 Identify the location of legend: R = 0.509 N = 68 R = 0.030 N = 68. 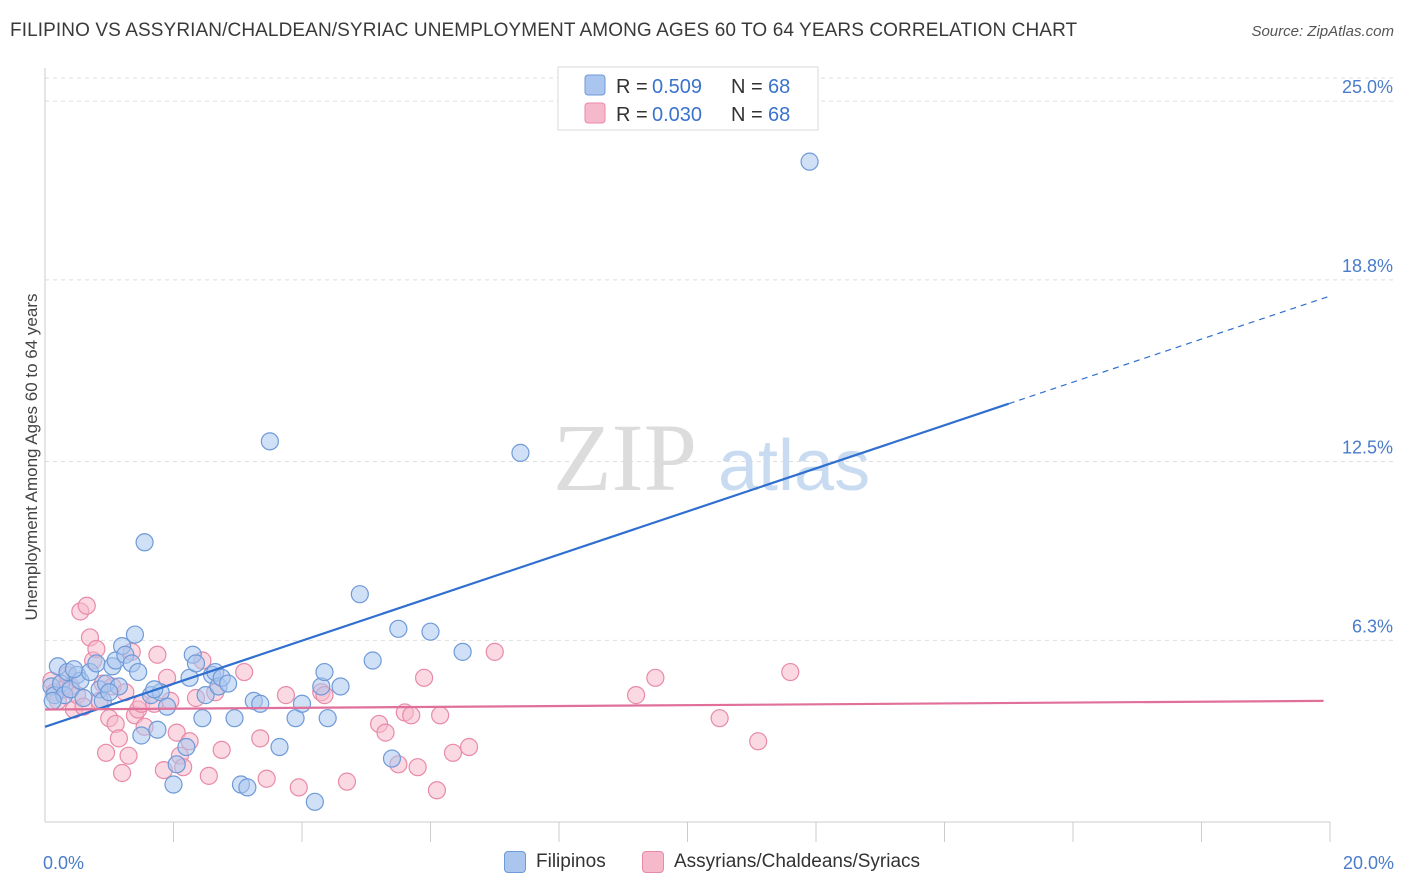
(688, 98).